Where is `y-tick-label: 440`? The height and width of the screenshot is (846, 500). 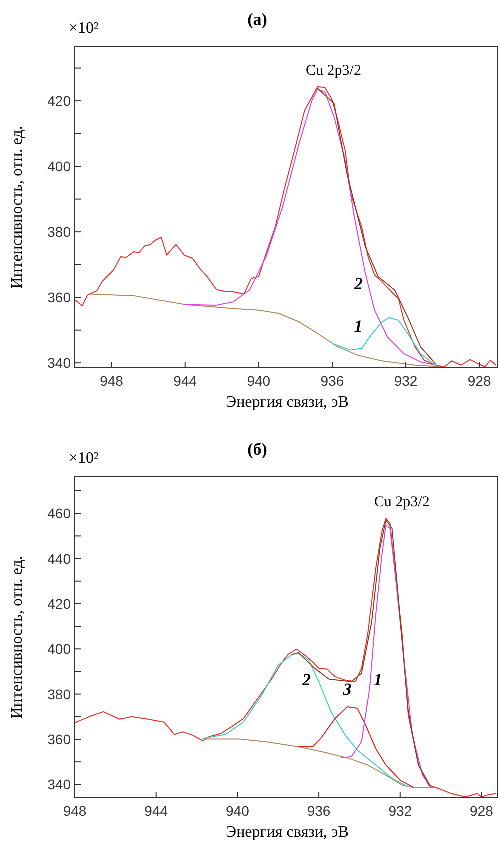 y-tick-label: 440 is located at coordinates (60, 558).